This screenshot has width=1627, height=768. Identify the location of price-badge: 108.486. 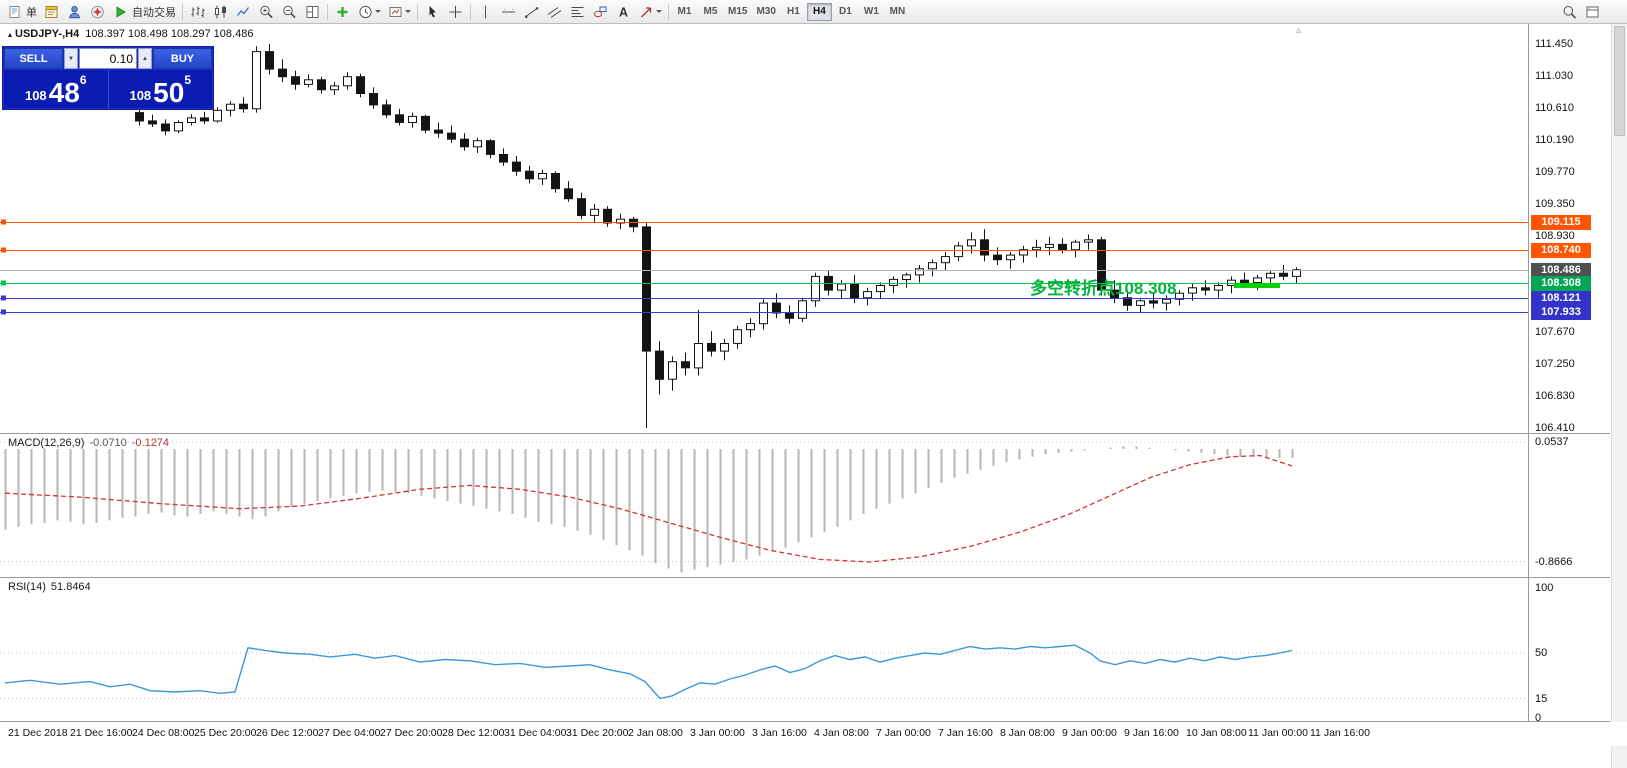
(1561, 270).